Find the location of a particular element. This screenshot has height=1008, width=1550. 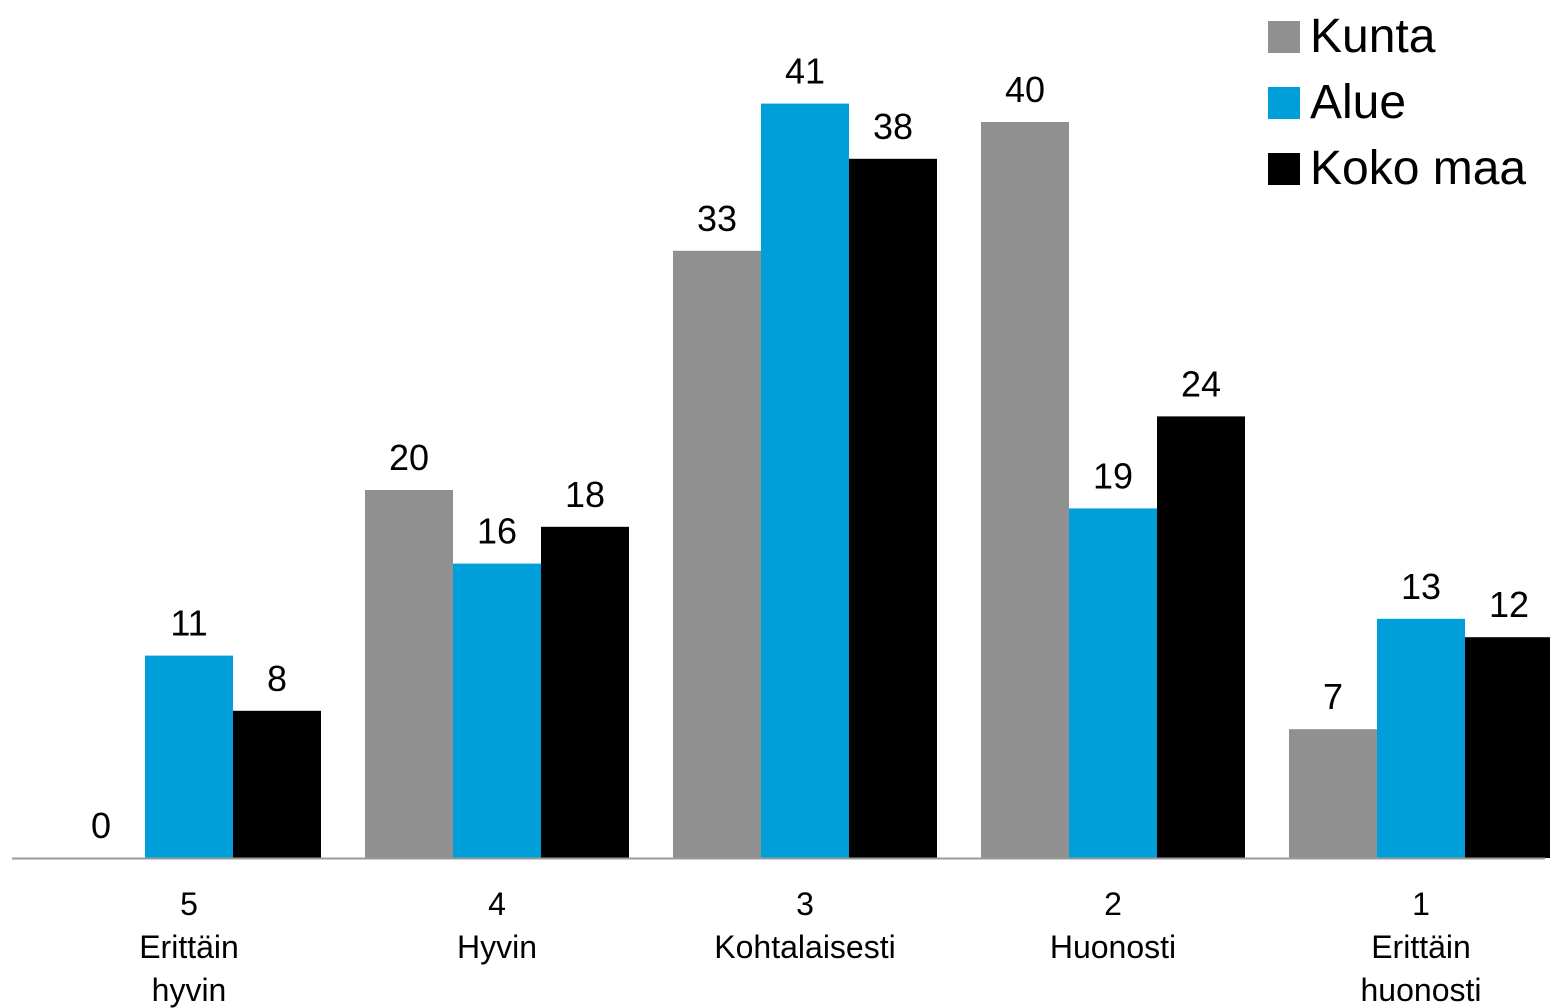

data-label-koko-maa-4: 24 is located at coordinates (1201, 383).